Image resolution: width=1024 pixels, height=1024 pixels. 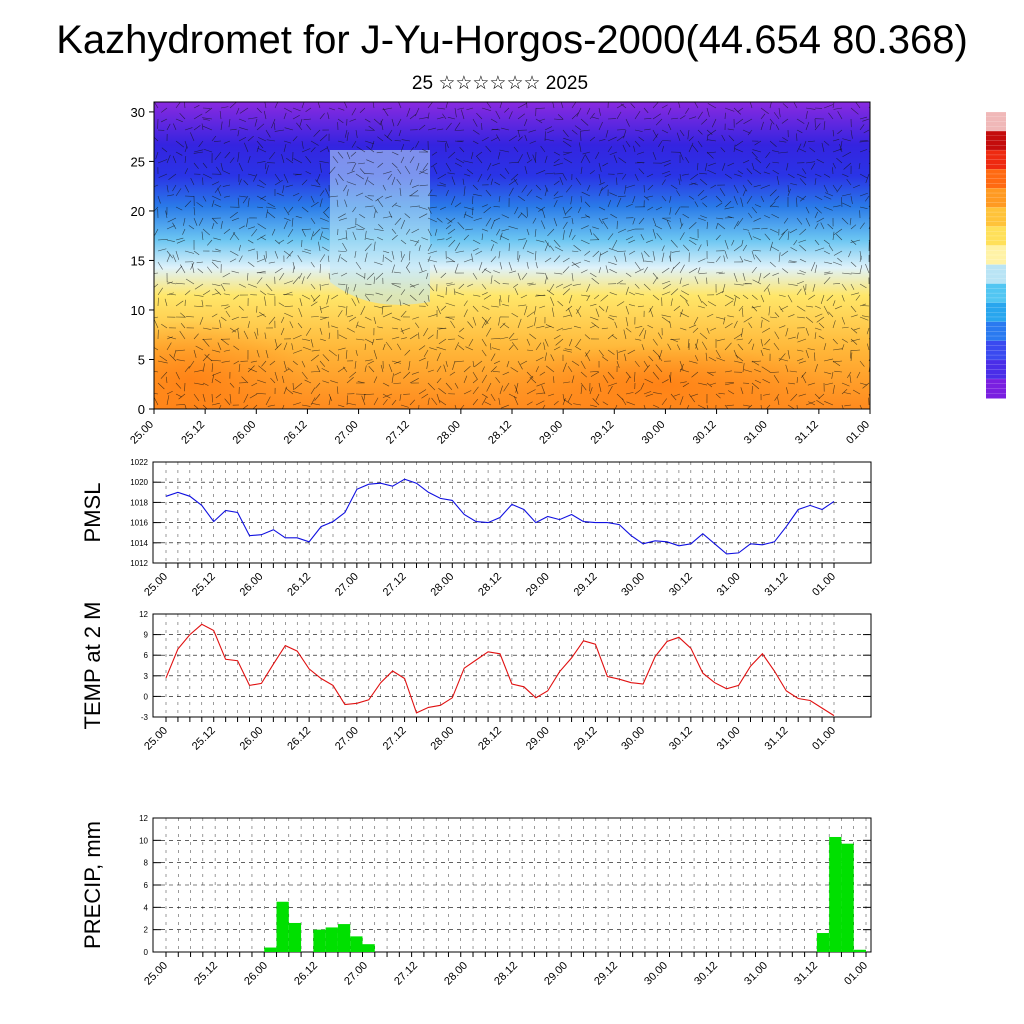 What do you see at coordinates (139, 502) in the screenshot?
I see `y-tick-label: 1018` at bounding box center [139, 502].